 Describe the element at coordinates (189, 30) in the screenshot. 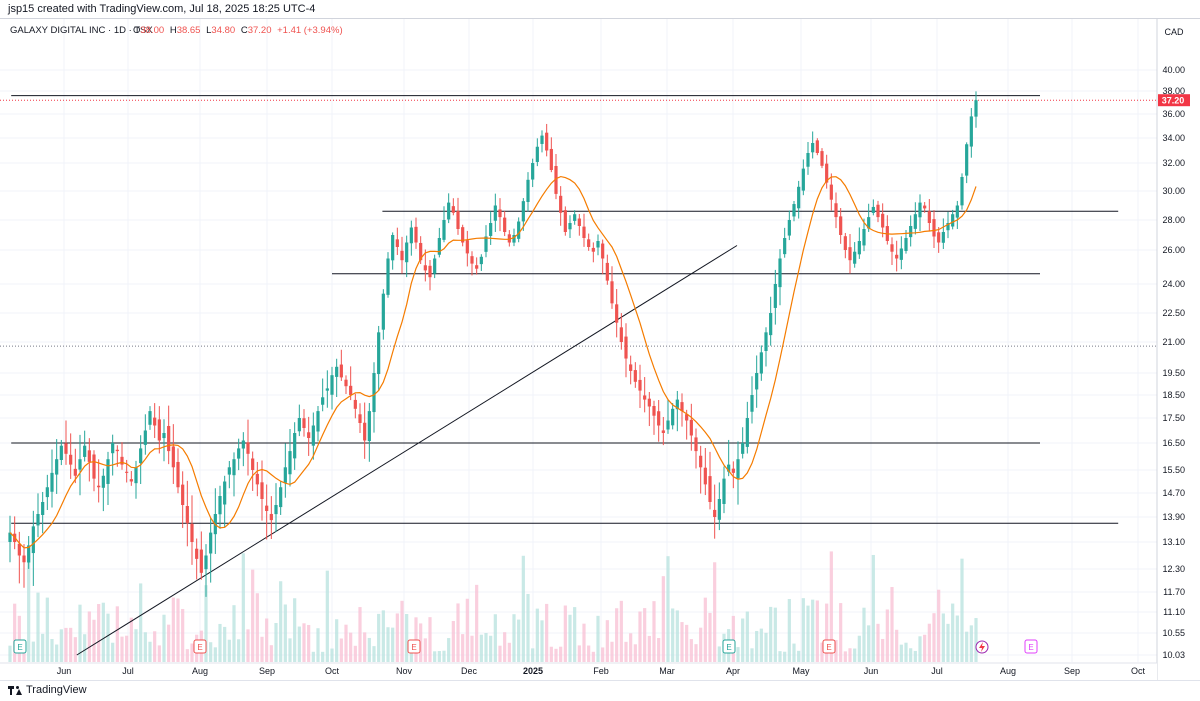

I see `legend-high: 38.65` at that location.